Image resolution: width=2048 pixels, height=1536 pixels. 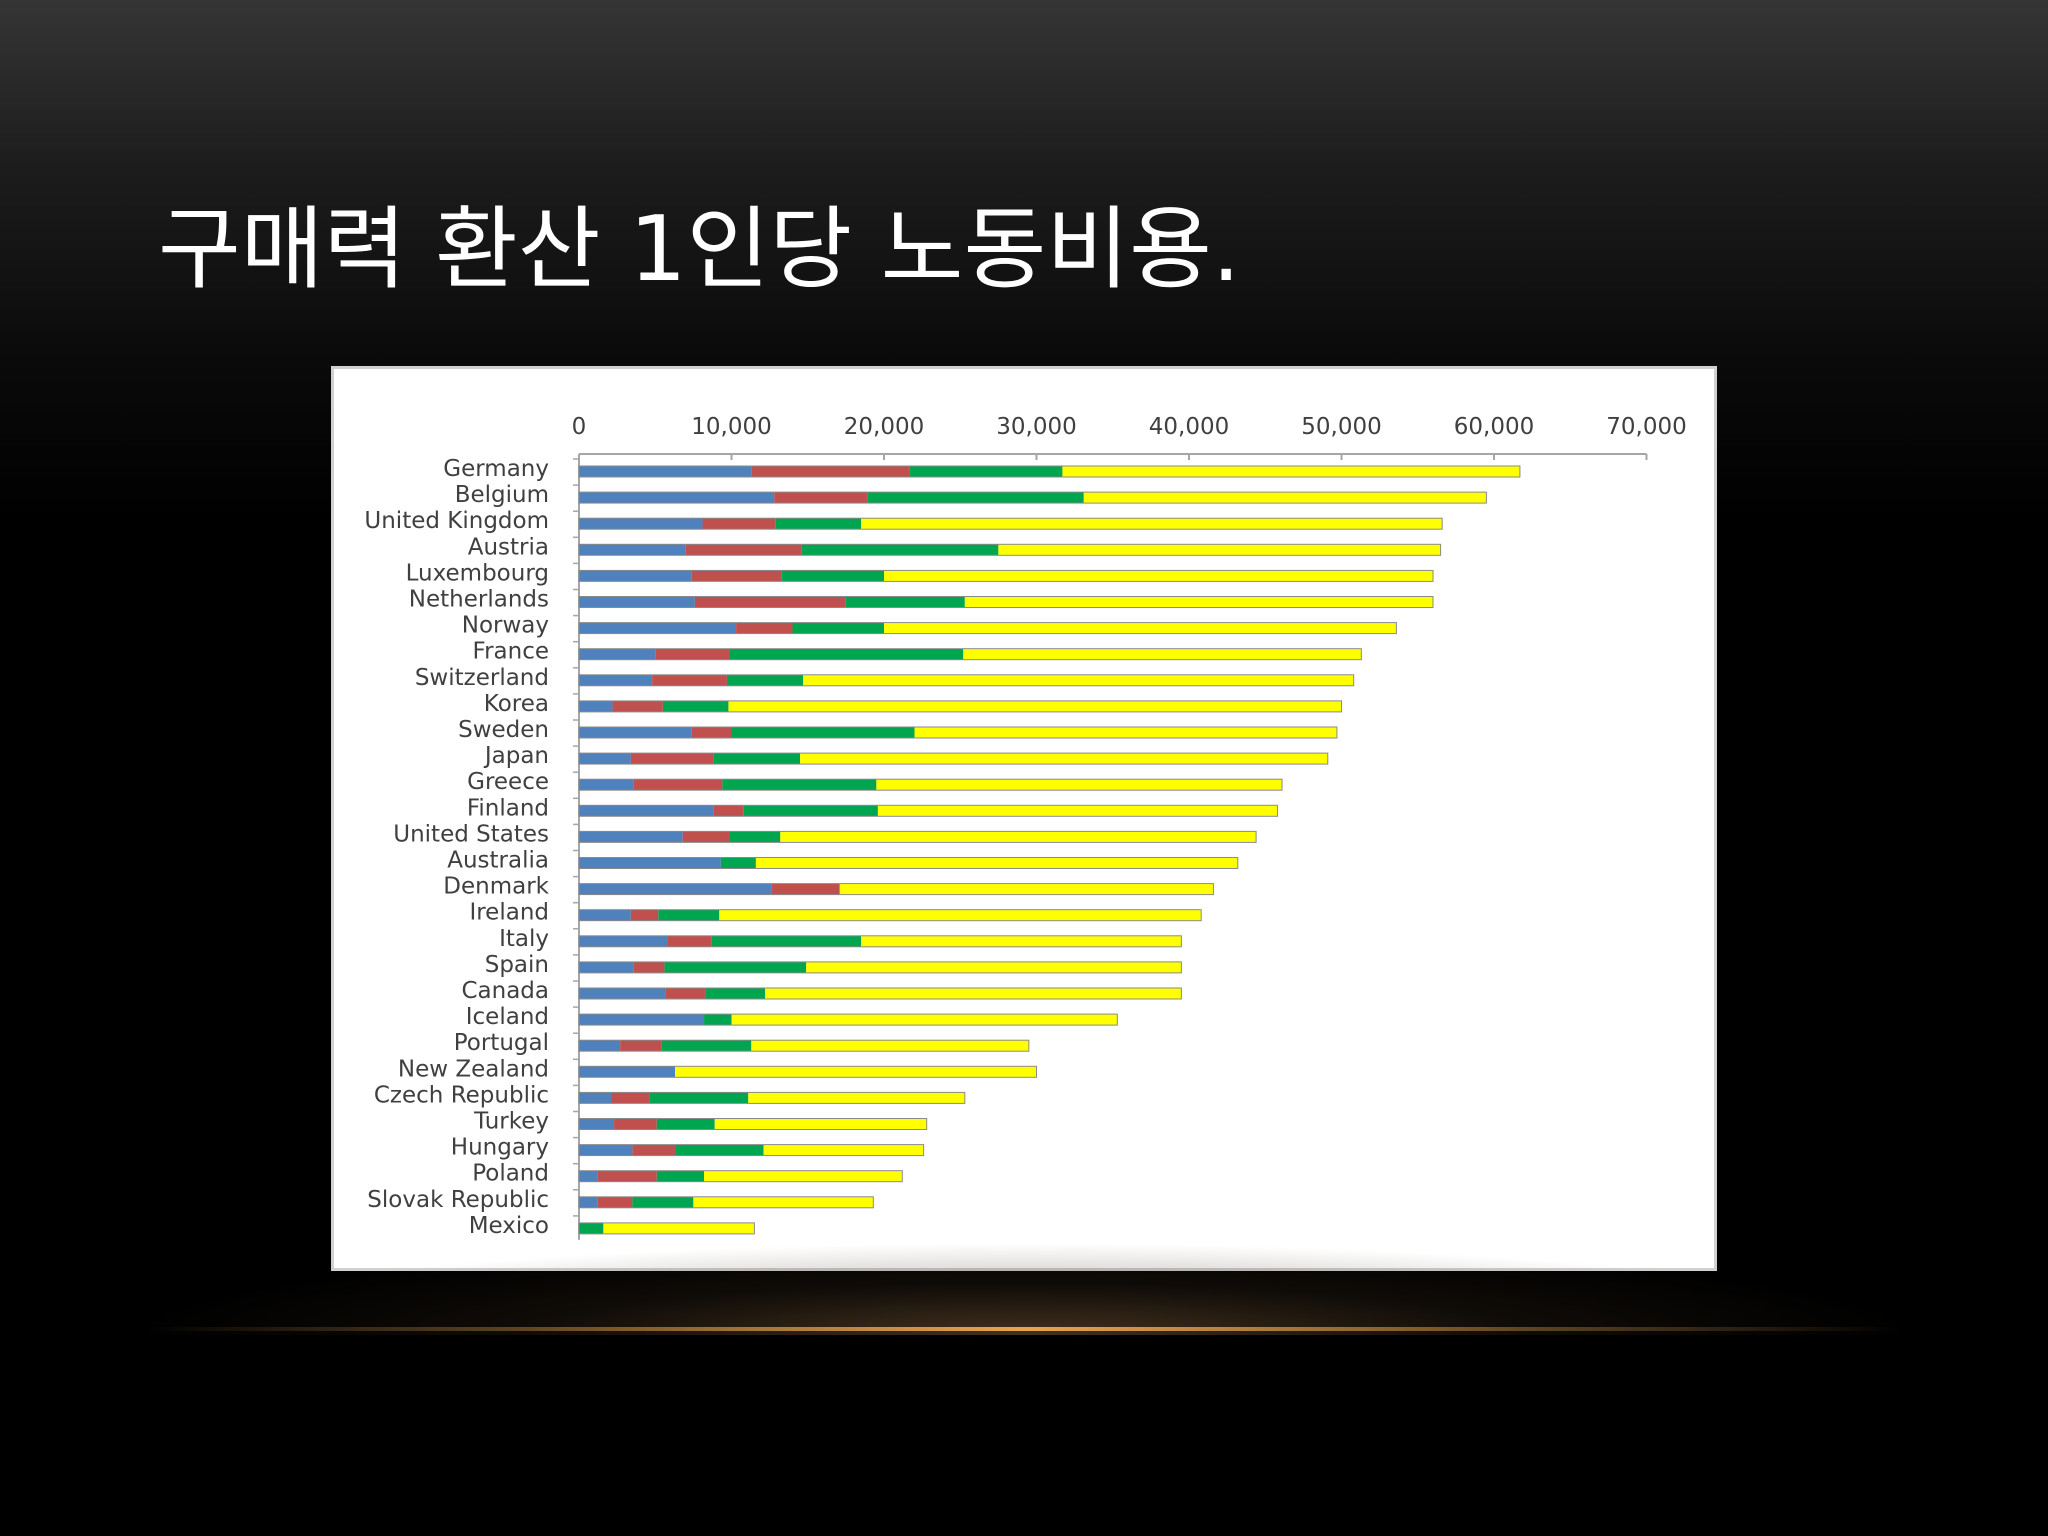 What do you see at coordinates (510, 1174) in the screenshot?
I see `category-label: Poland` at bounding box center [510, 1174].